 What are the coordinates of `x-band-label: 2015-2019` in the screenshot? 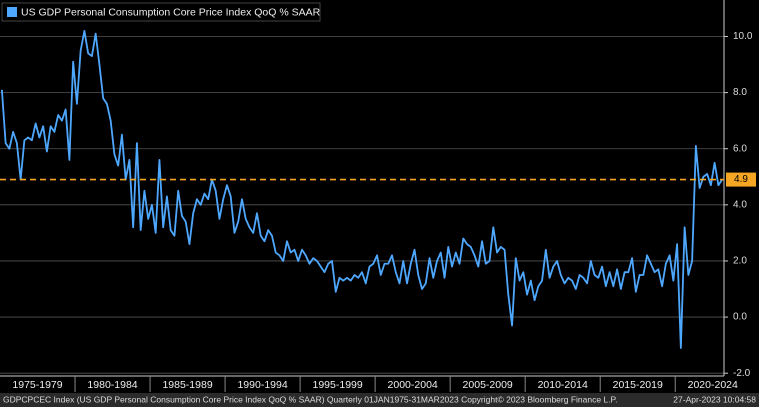 It's located at (638, 385).